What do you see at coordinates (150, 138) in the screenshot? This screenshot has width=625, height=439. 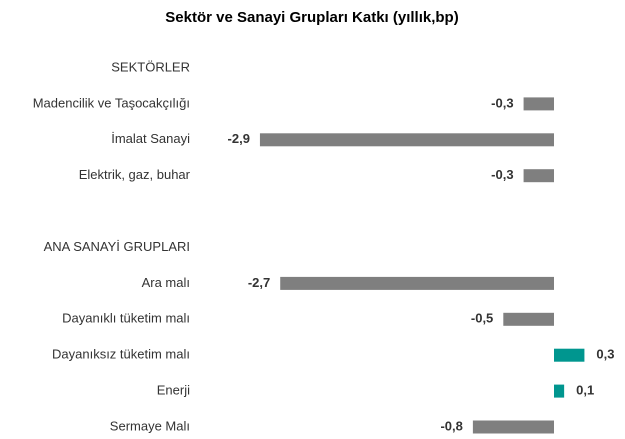 I see `category-label: İmalat Sanayi` at bounding box center [150, 138].